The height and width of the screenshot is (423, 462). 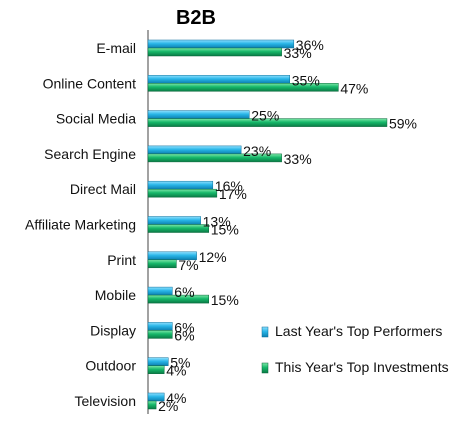 I want to click on data-label: 23%, so click(x=257, y=151).